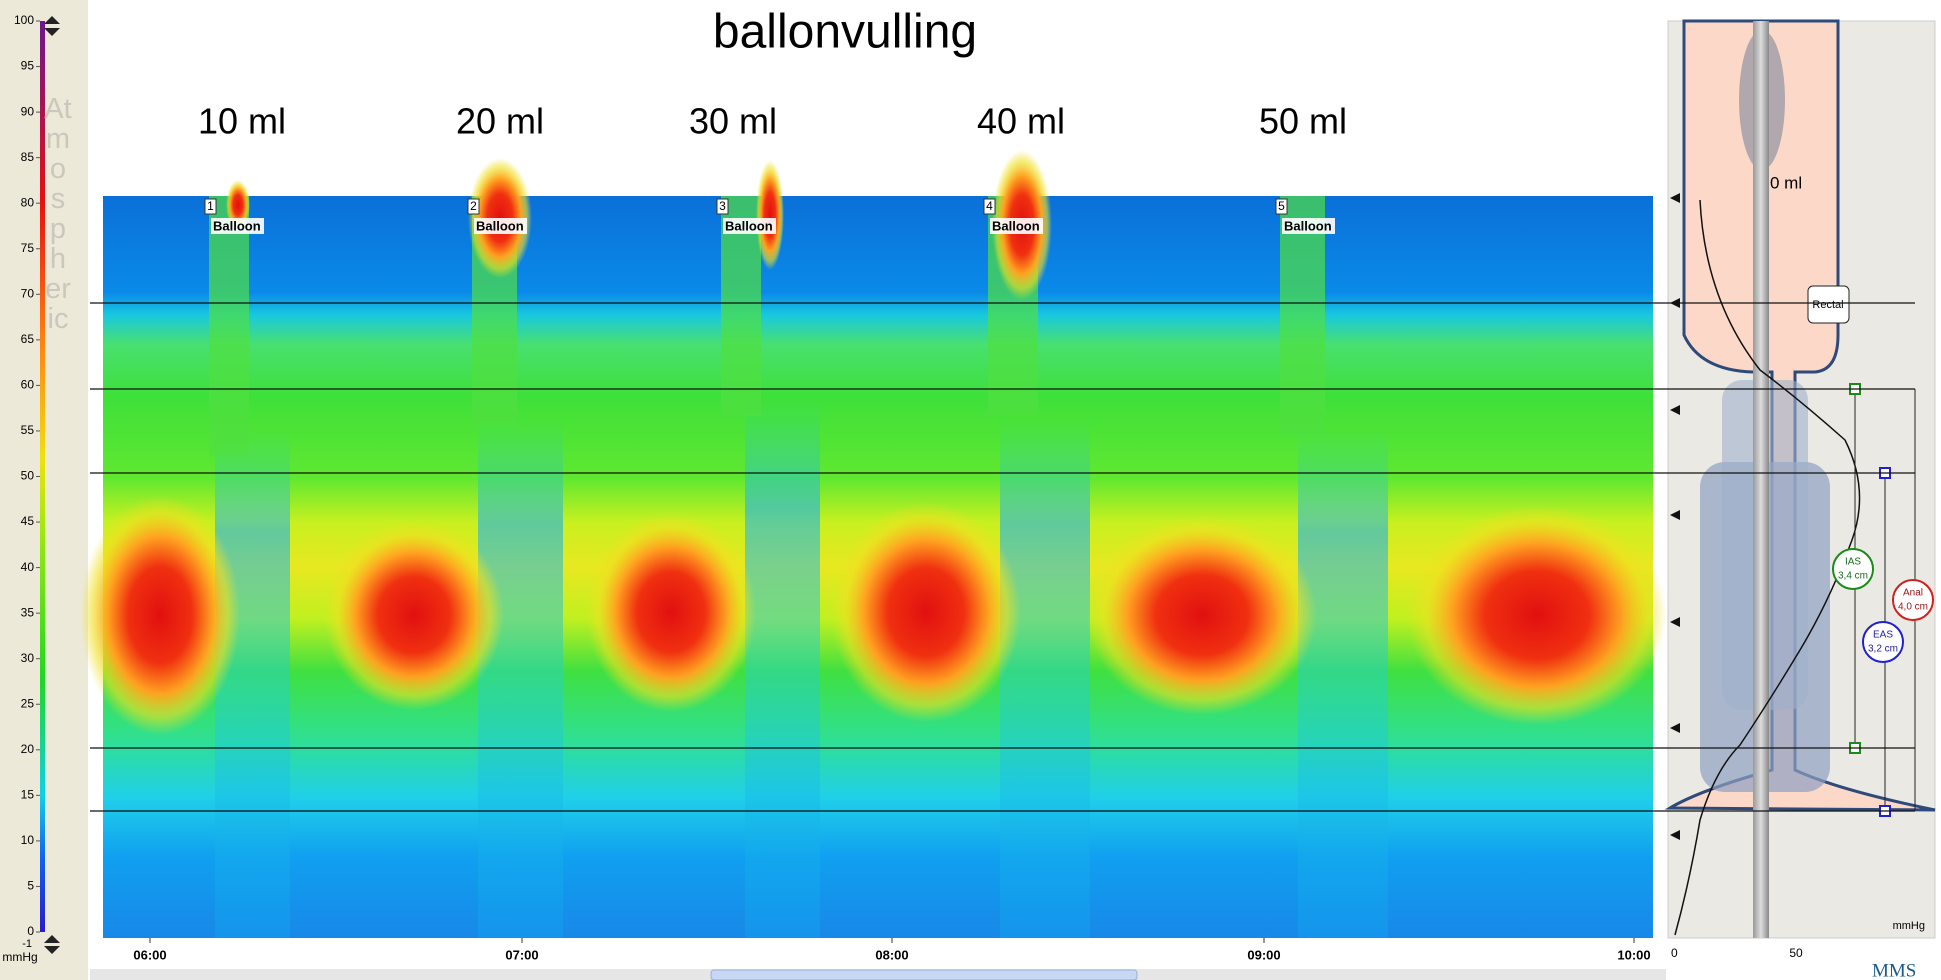  I want to click on marker-number: 4, so click(989, 206).